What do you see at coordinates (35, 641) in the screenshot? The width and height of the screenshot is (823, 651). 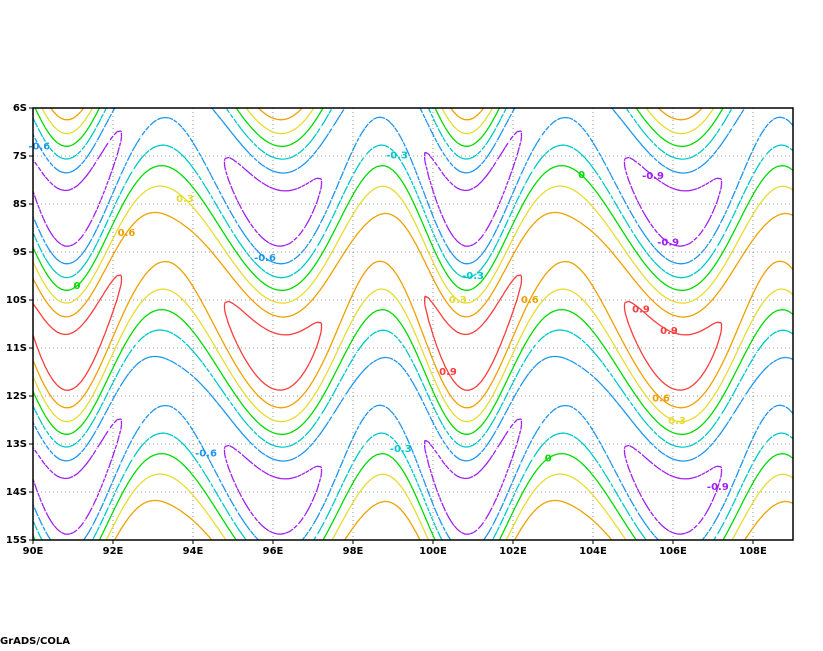 I see `footer: GrADS/COLA` at bounding box center [35, 641].